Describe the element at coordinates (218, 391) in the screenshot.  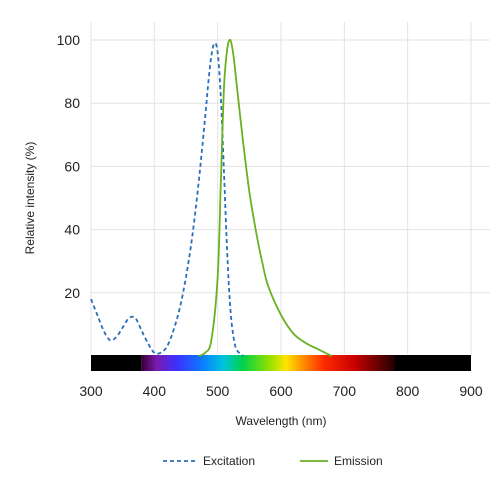
I see `x-tick-label-500: 500` at that location.